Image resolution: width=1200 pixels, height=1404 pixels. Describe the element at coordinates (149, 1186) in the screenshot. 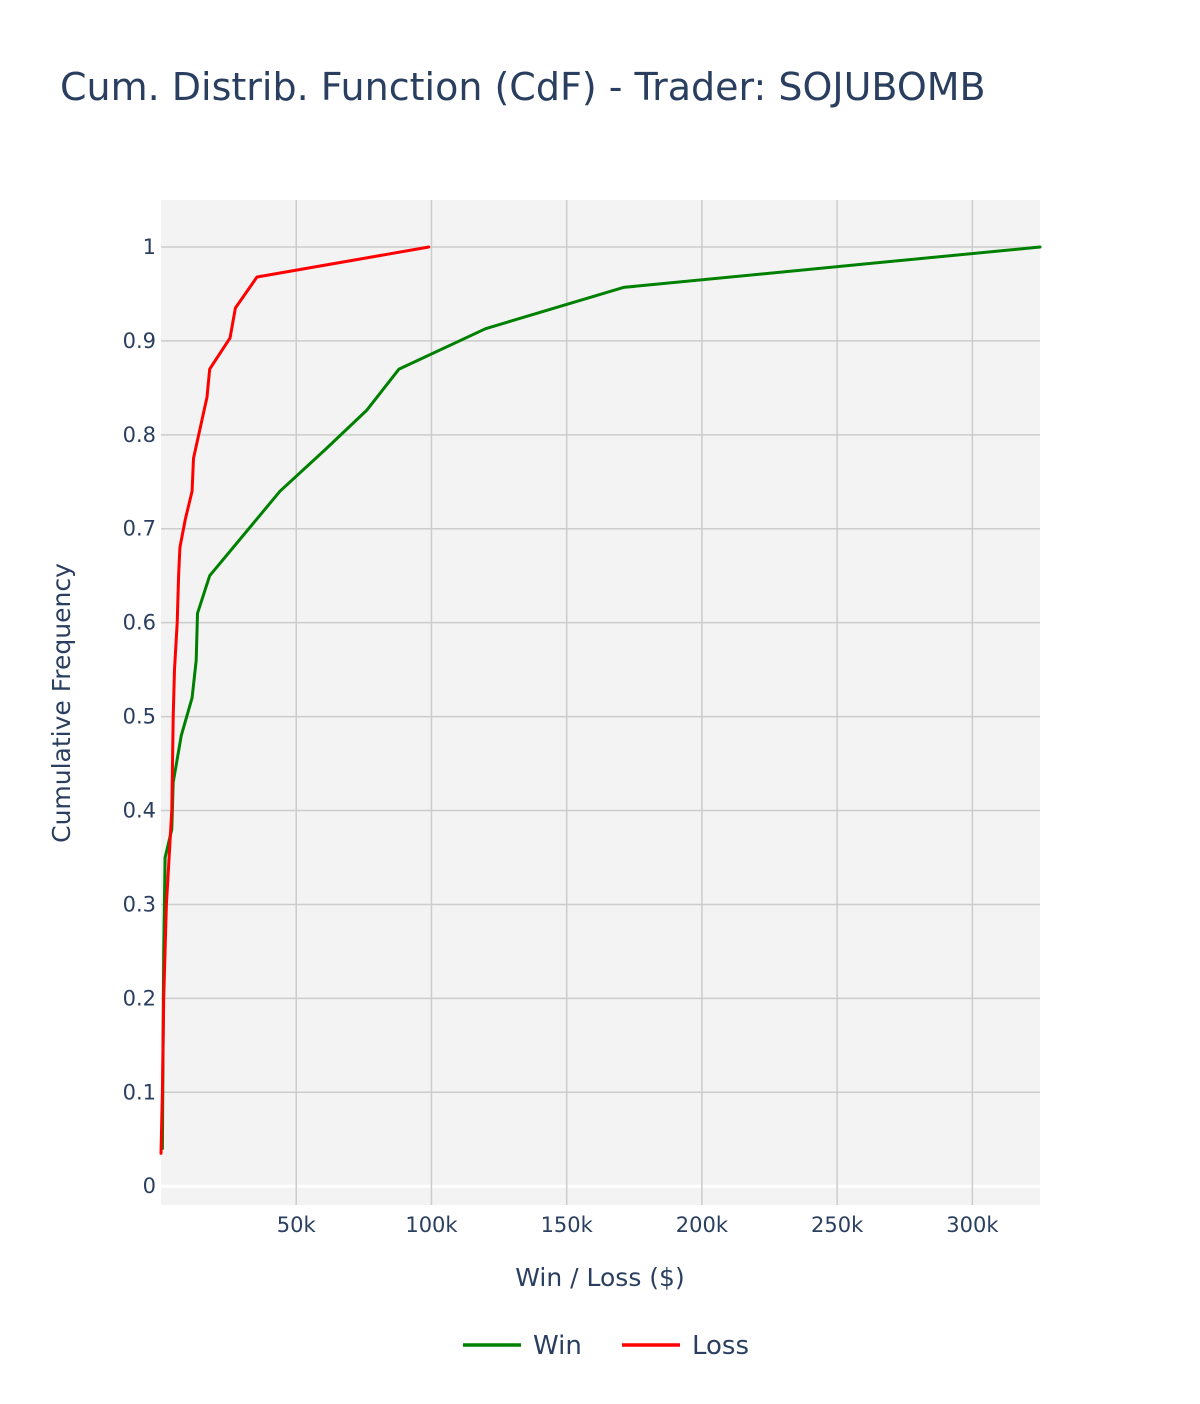

I see `y-tick-label-0: 0` at that location.